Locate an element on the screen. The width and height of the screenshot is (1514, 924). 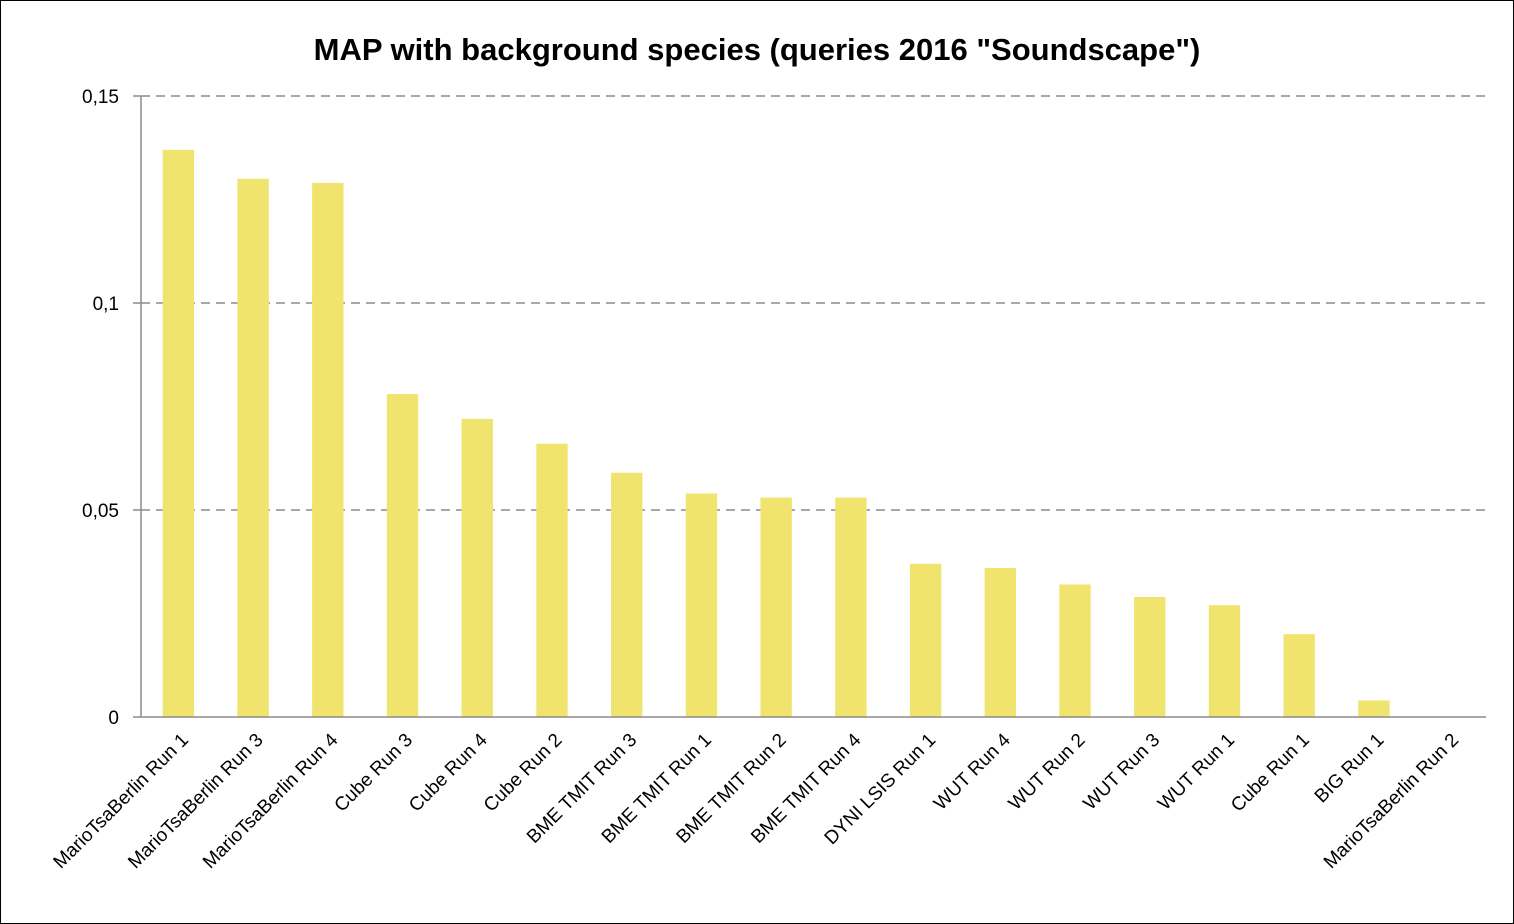
x-tick-label: WUT Run 2 is located at coordinates (1047, 772).